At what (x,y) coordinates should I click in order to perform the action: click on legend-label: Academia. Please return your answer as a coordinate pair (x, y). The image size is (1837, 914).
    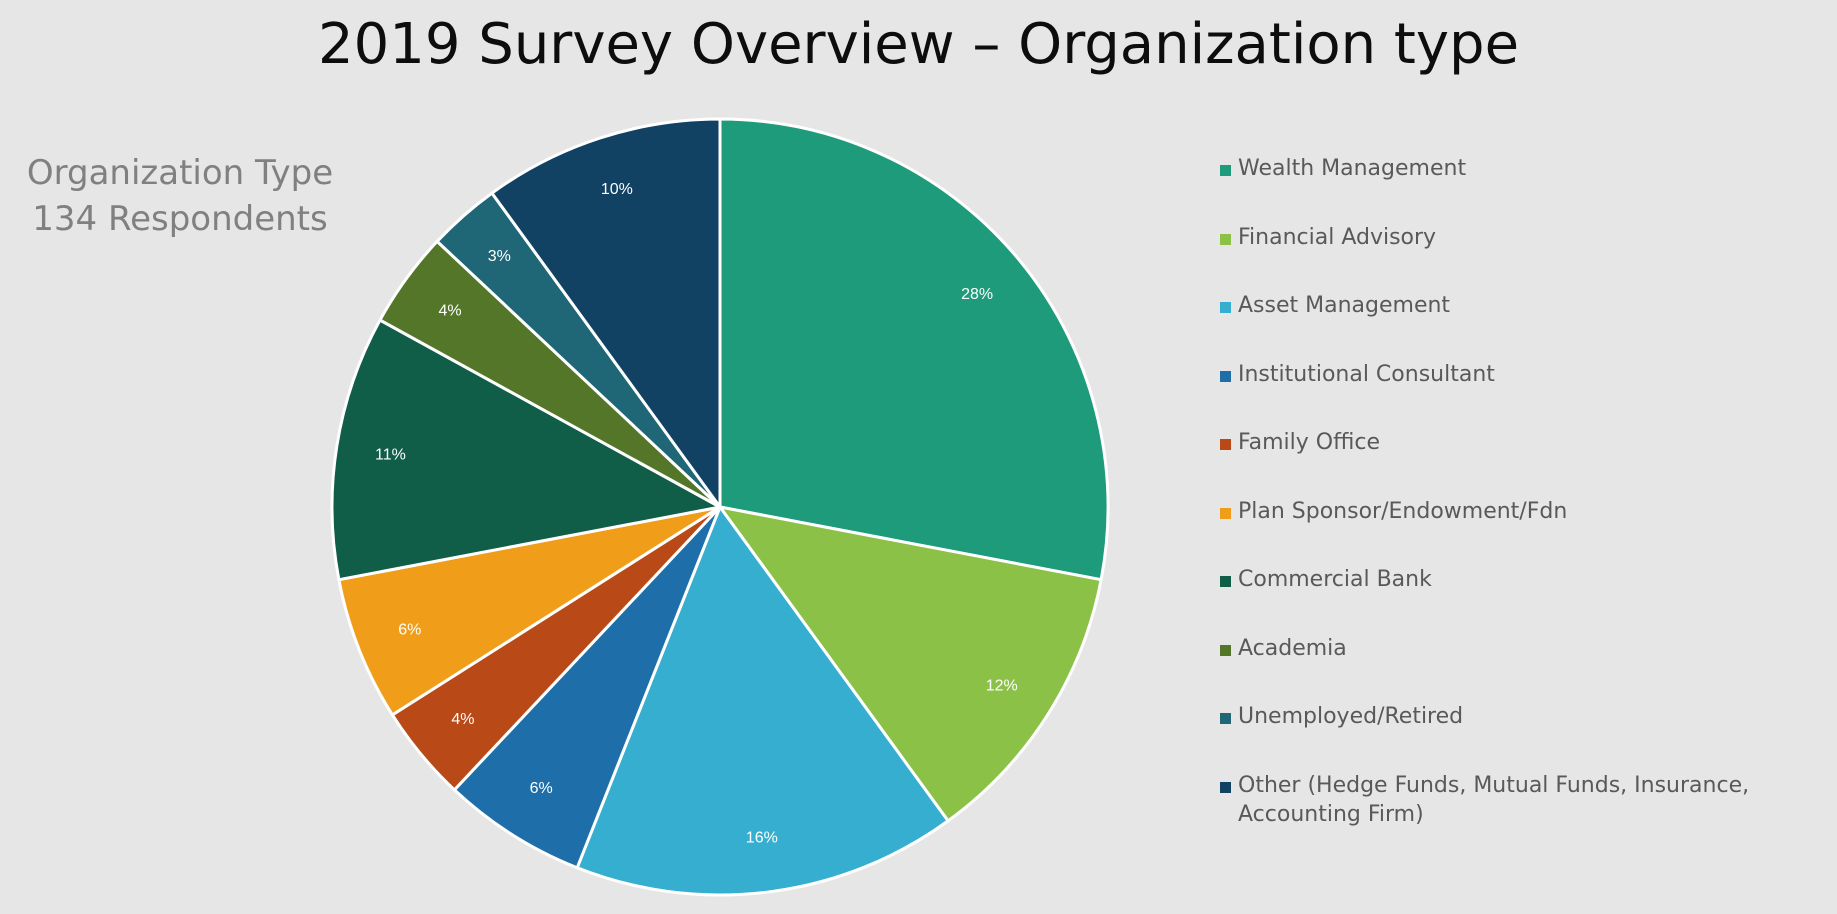
    Looking at the image, I should click on (1292, 648).